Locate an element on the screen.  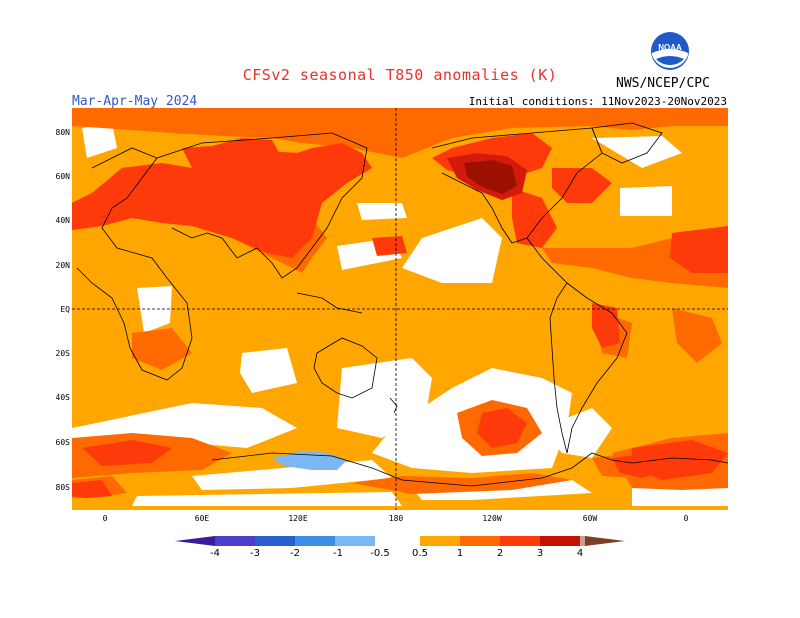
logo-text: NOAA is located at coordinates (670, 47).